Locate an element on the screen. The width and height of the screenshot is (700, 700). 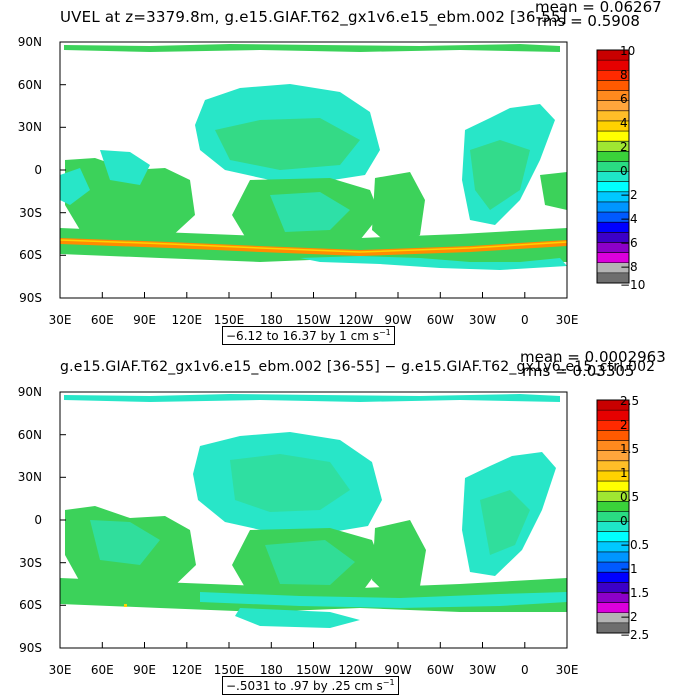
lat-label: 30S is located at coordinates (30, 562).